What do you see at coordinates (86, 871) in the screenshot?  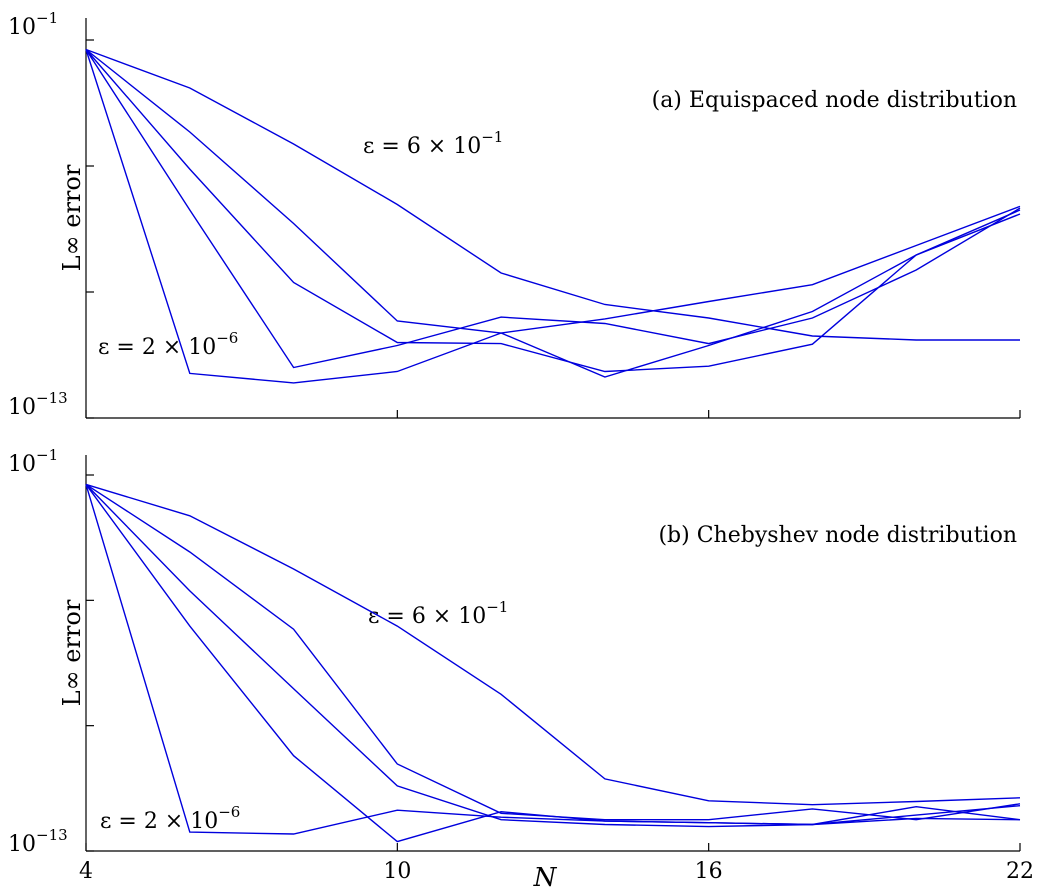 I see `x-tick-label: 4` at bounding box center [86, 871].